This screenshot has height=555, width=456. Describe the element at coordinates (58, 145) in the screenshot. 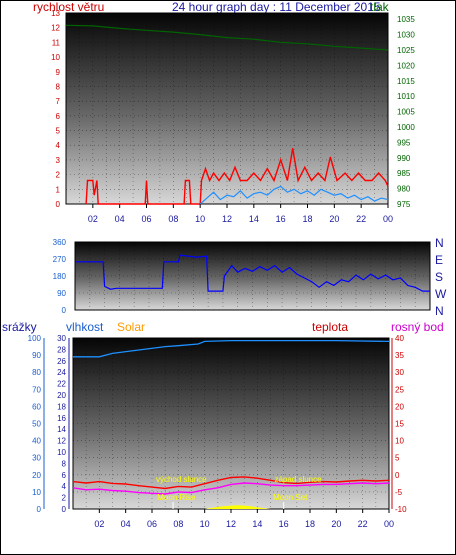

I see `left-tick-label: 4` at that location.